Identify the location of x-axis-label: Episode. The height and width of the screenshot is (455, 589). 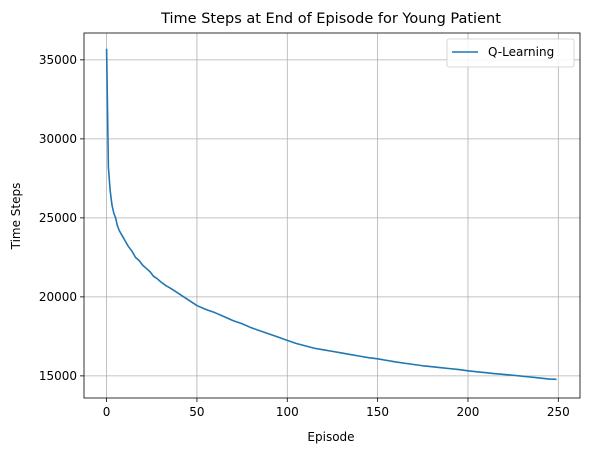
(330, 437).